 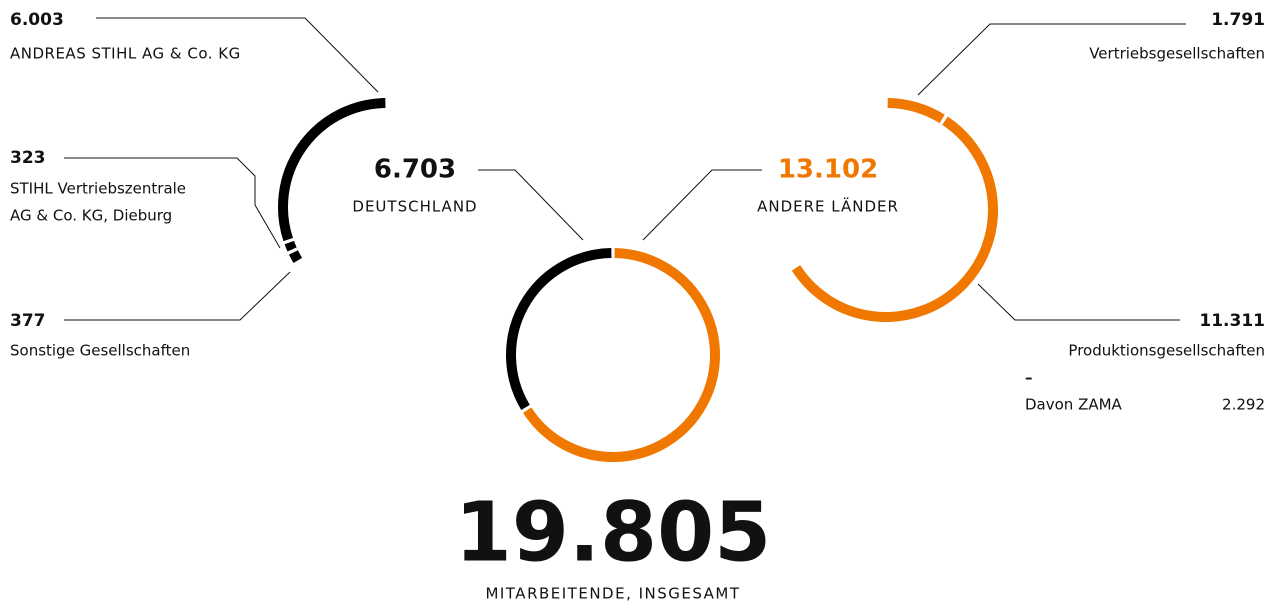 What do you see at coordinates (37, 20) in the screenshot?
I see `value-label: 6.003` at bounding box center [37, 20].